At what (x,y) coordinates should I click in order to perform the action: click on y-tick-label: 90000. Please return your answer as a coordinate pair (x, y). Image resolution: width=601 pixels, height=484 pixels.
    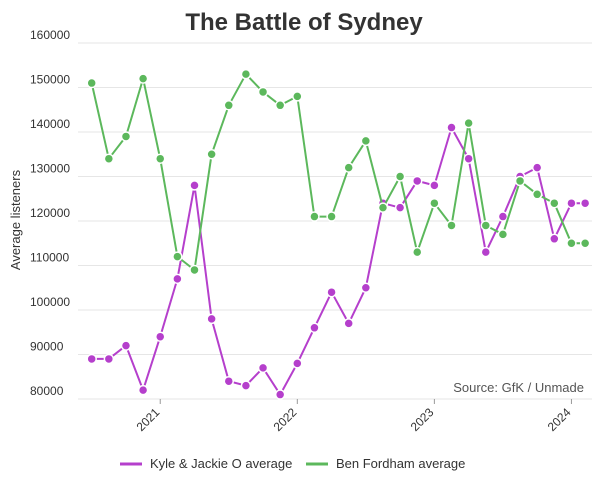
    Looking at the image, I should click on (47, 347).